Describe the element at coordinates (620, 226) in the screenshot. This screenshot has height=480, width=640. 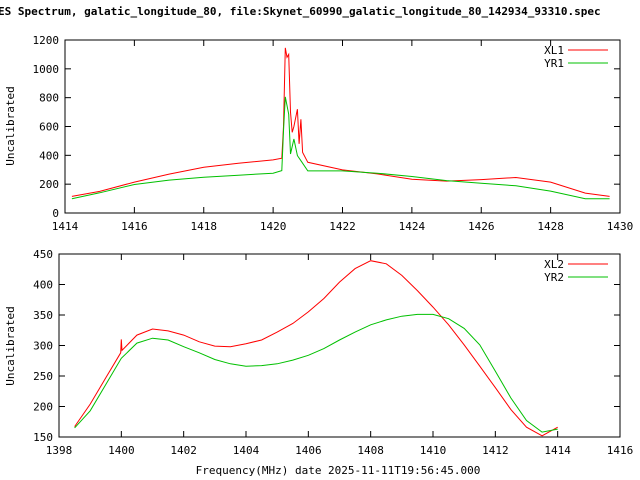
I see `x-tick-label: 1430` at that location.